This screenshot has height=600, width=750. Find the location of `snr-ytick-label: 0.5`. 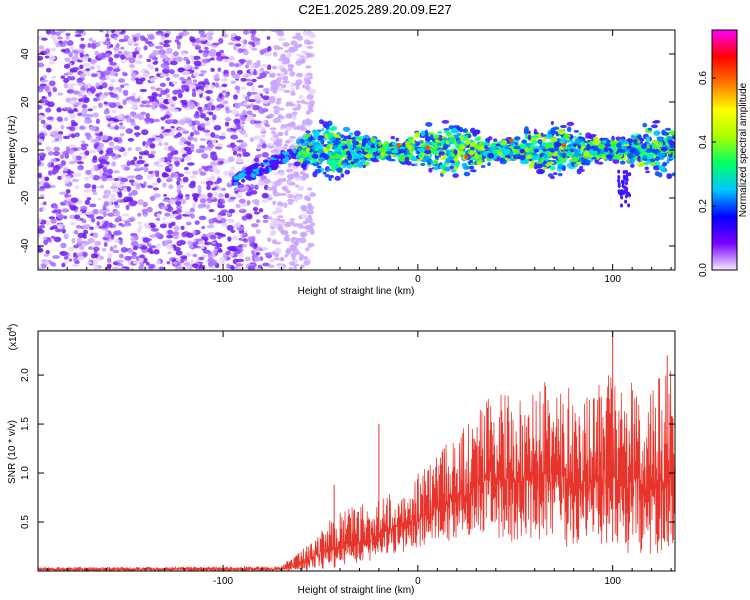

snr-ytick-label: 0.5 is located at coordinates (25, 522).